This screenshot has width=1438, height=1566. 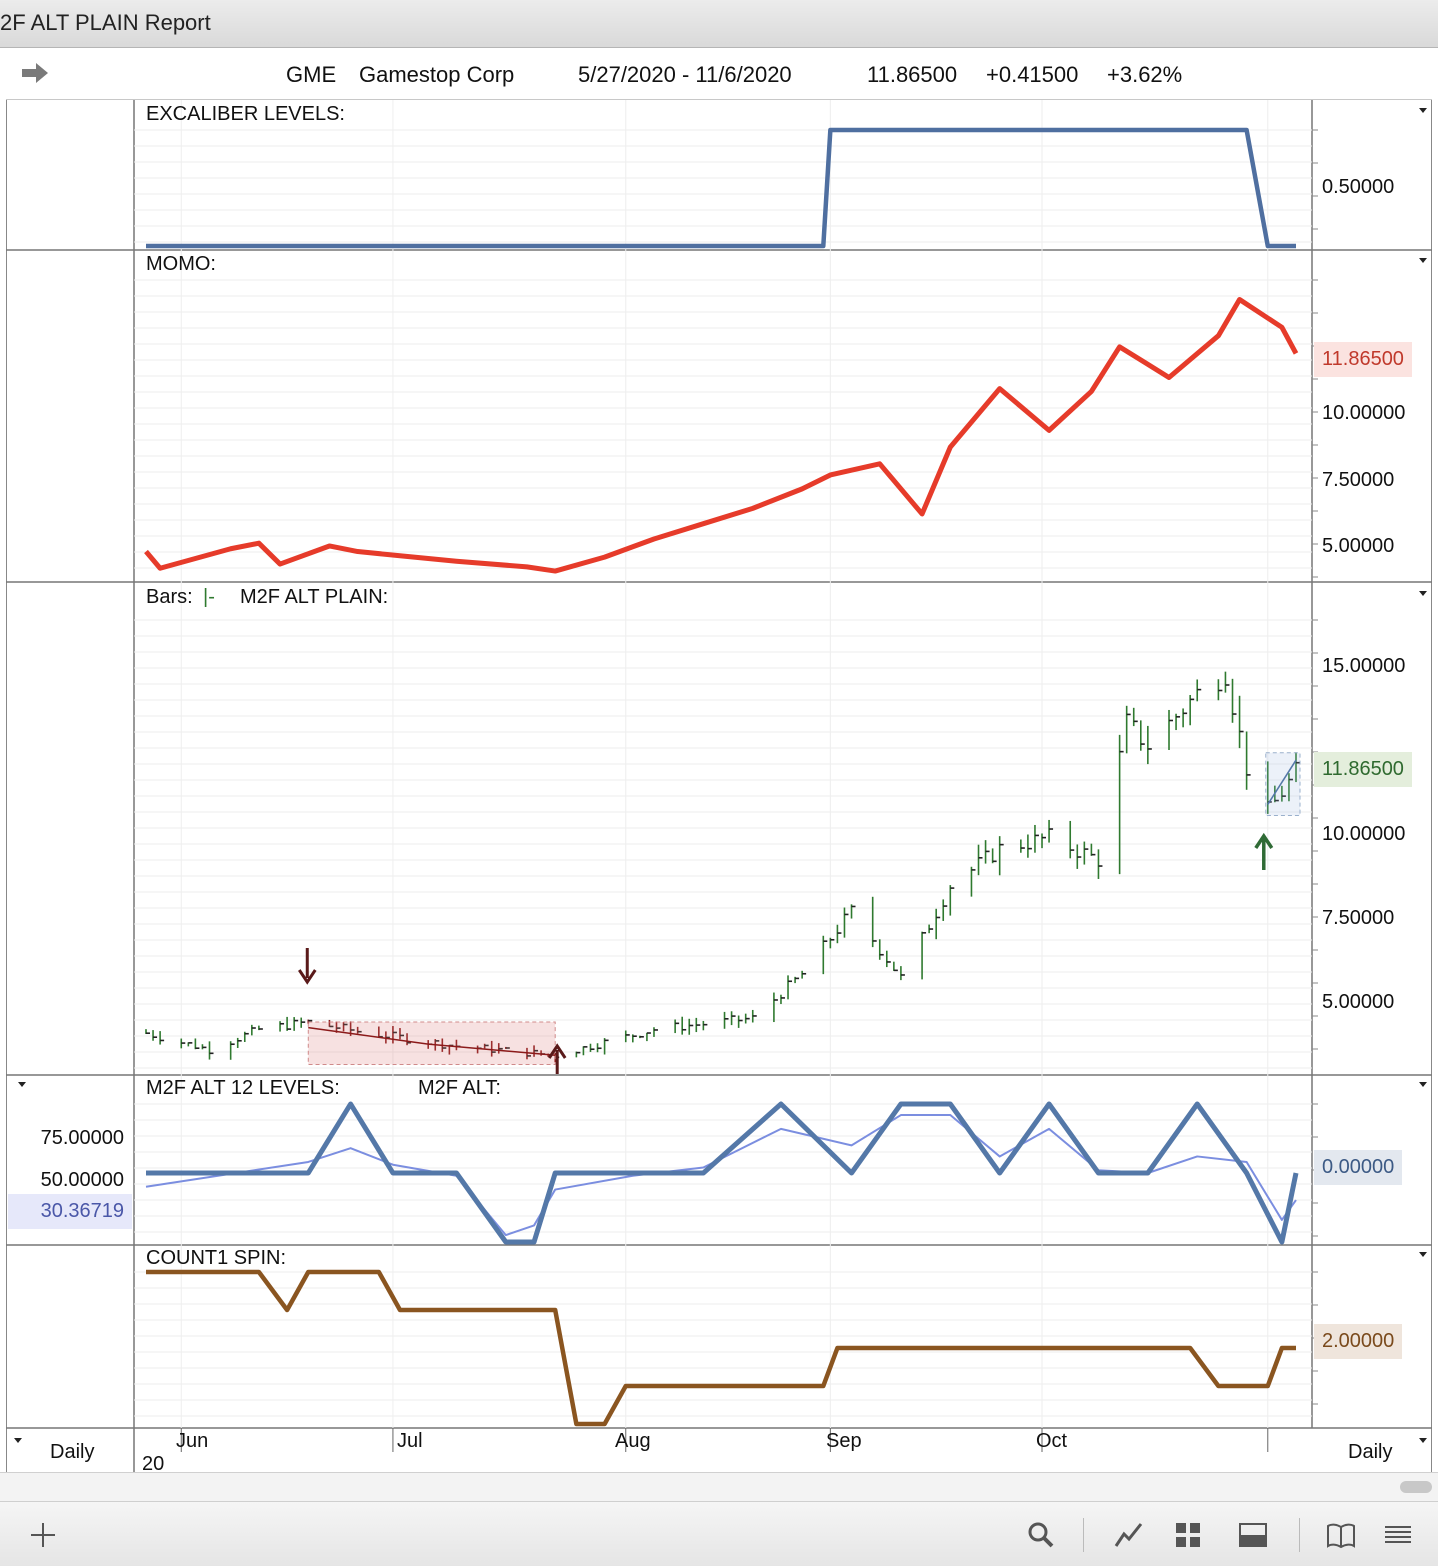 What do you see at coordinates (82, 1138) in the screenshot?
I see `m2f-left-tick: 75.00000` at bounding box center [82, 1138].